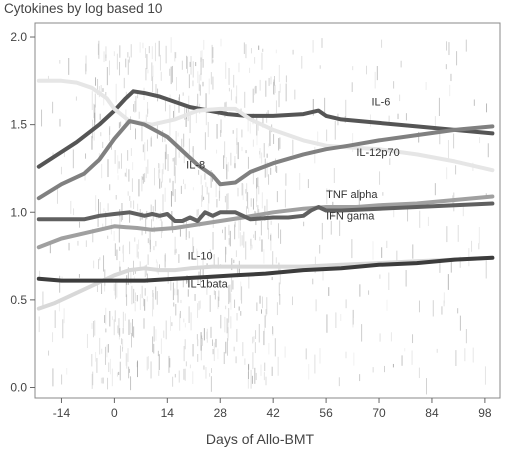 The height and width of the screenshot is (452, 520). I want to click on x-tick-label: 14, so click(168, 413).